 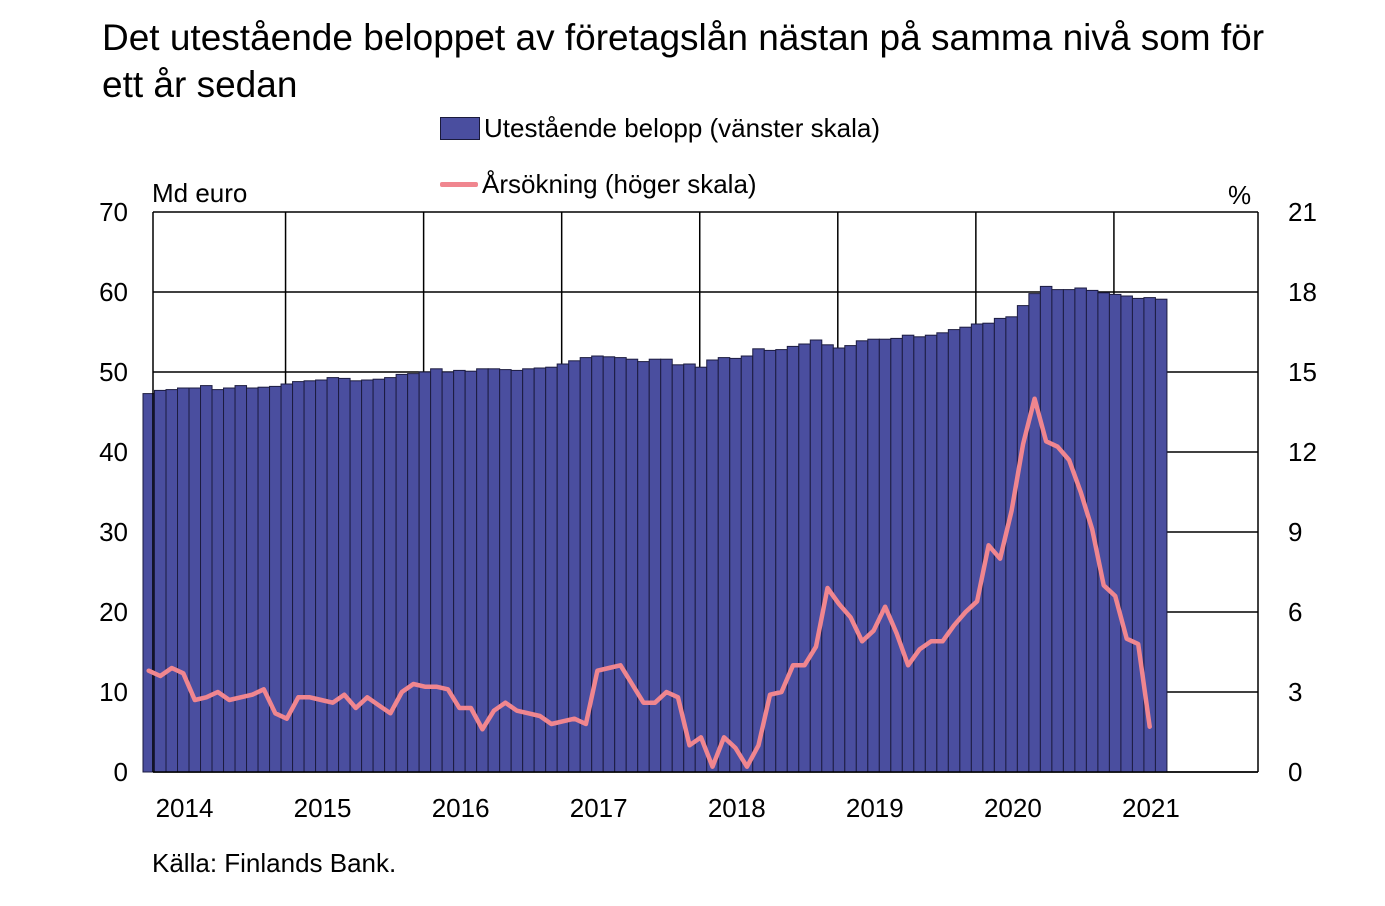 What do you see at coordinates (323, 808) in the screenshot?
I see `x-tick-label: 2015` at bounding box center [323, 808].